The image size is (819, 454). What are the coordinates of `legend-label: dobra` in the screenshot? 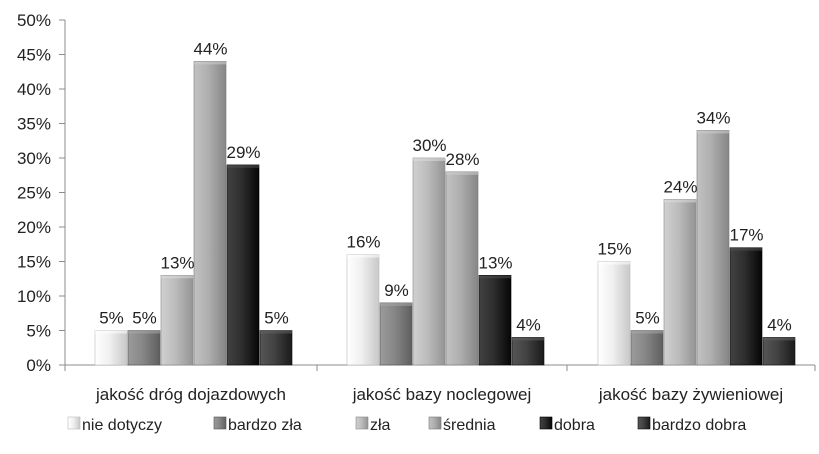 It's located at (574, 425).